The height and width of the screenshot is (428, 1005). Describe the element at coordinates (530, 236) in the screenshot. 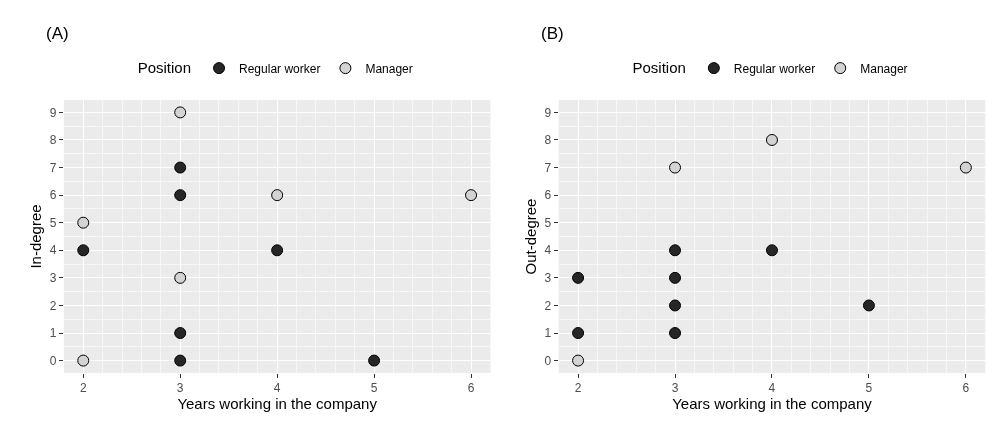

I see `y-axis-title: Out-degree` at that location.